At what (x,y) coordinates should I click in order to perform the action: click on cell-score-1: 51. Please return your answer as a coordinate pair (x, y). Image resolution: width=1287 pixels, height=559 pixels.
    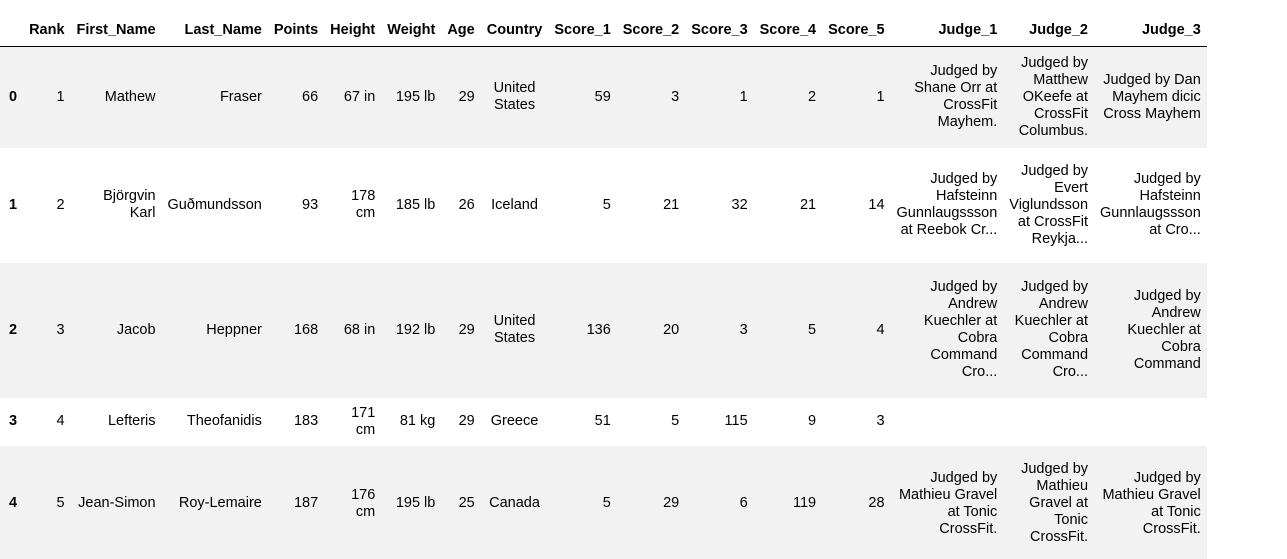
    Looking at the image, I should click on (602, 421).